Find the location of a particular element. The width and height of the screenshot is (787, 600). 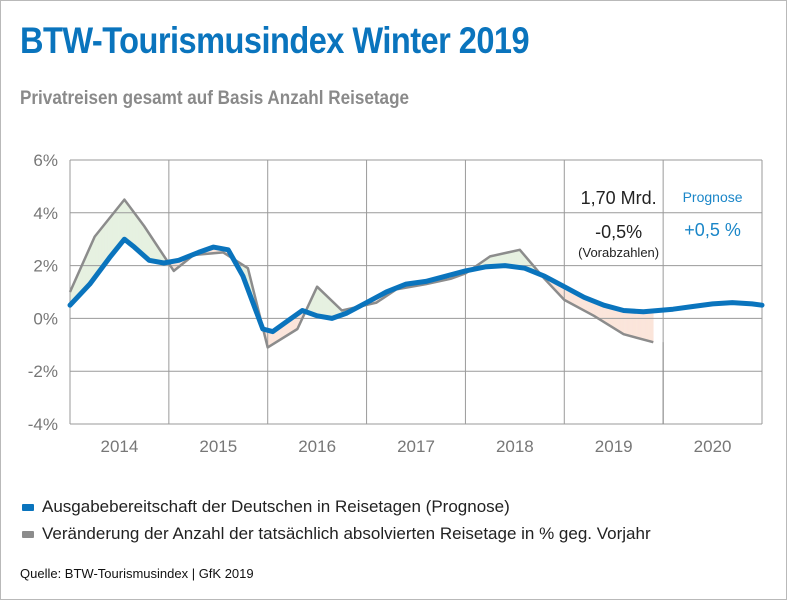

annotation-volume: 1,70 Mrd. is located at coordinates (619, 198).